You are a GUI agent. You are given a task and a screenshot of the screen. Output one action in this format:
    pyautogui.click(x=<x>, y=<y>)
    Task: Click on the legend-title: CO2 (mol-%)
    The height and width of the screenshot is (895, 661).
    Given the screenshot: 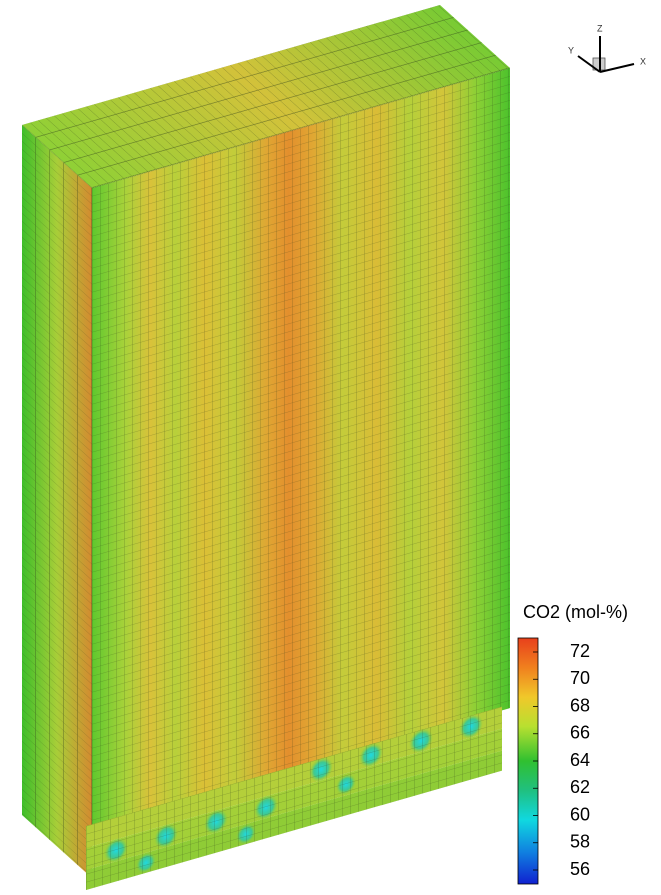 What is the action you would take?
    pyautogui.click(x=575, y=612)
    